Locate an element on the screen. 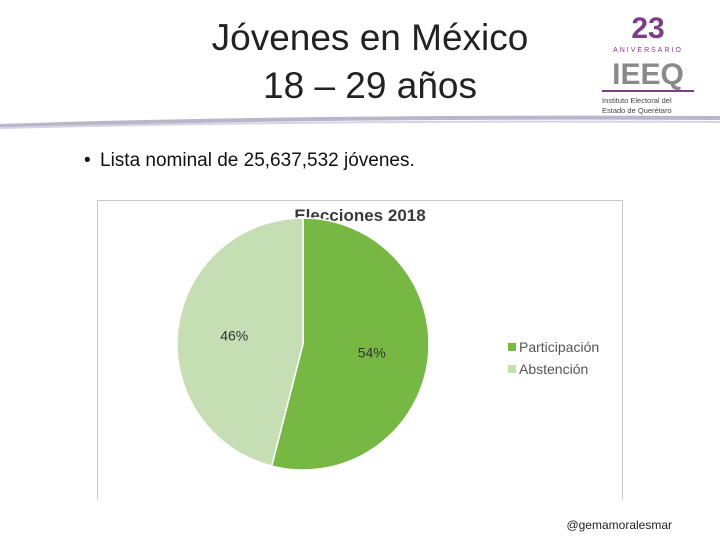  logo-number: 23 is located at coordinates (647, 28).